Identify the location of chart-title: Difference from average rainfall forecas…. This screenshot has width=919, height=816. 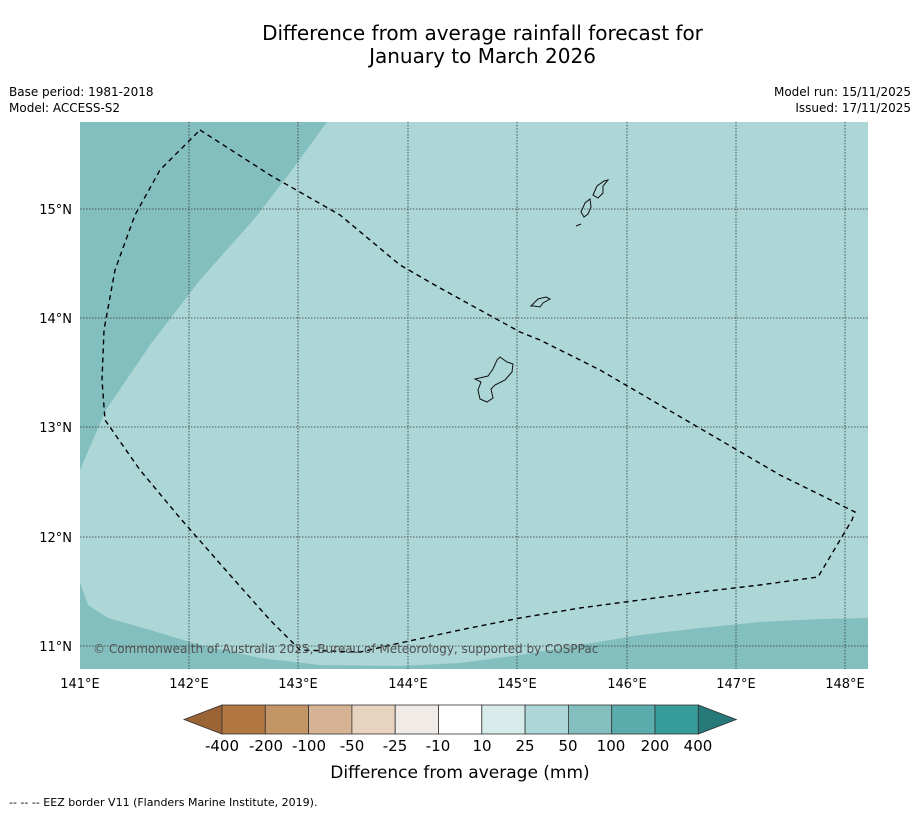
(459, 45).